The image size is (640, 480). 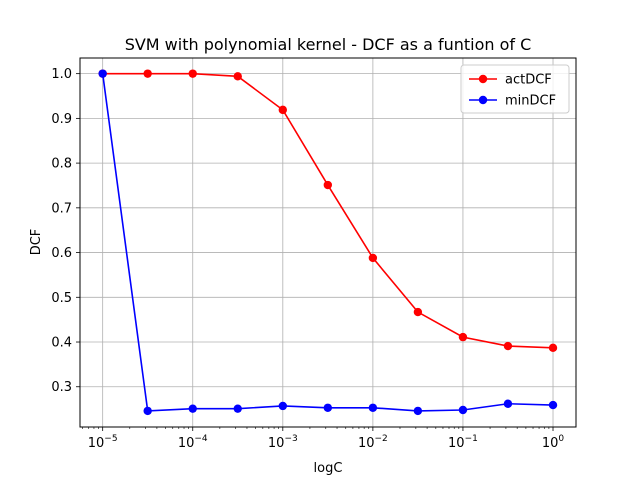 What do you see at coordinates (193, 442) in the screenshot?
I see `x-tick-label: 10⁻⁴` at bounding box center [193, 442].